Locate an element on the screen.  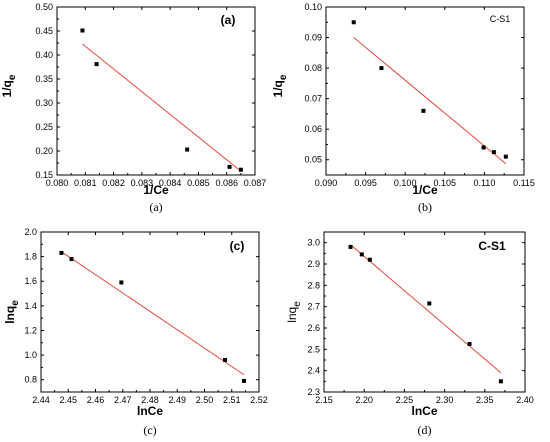
y-tick-label: 2.4 is located at coordinates (313, 371).